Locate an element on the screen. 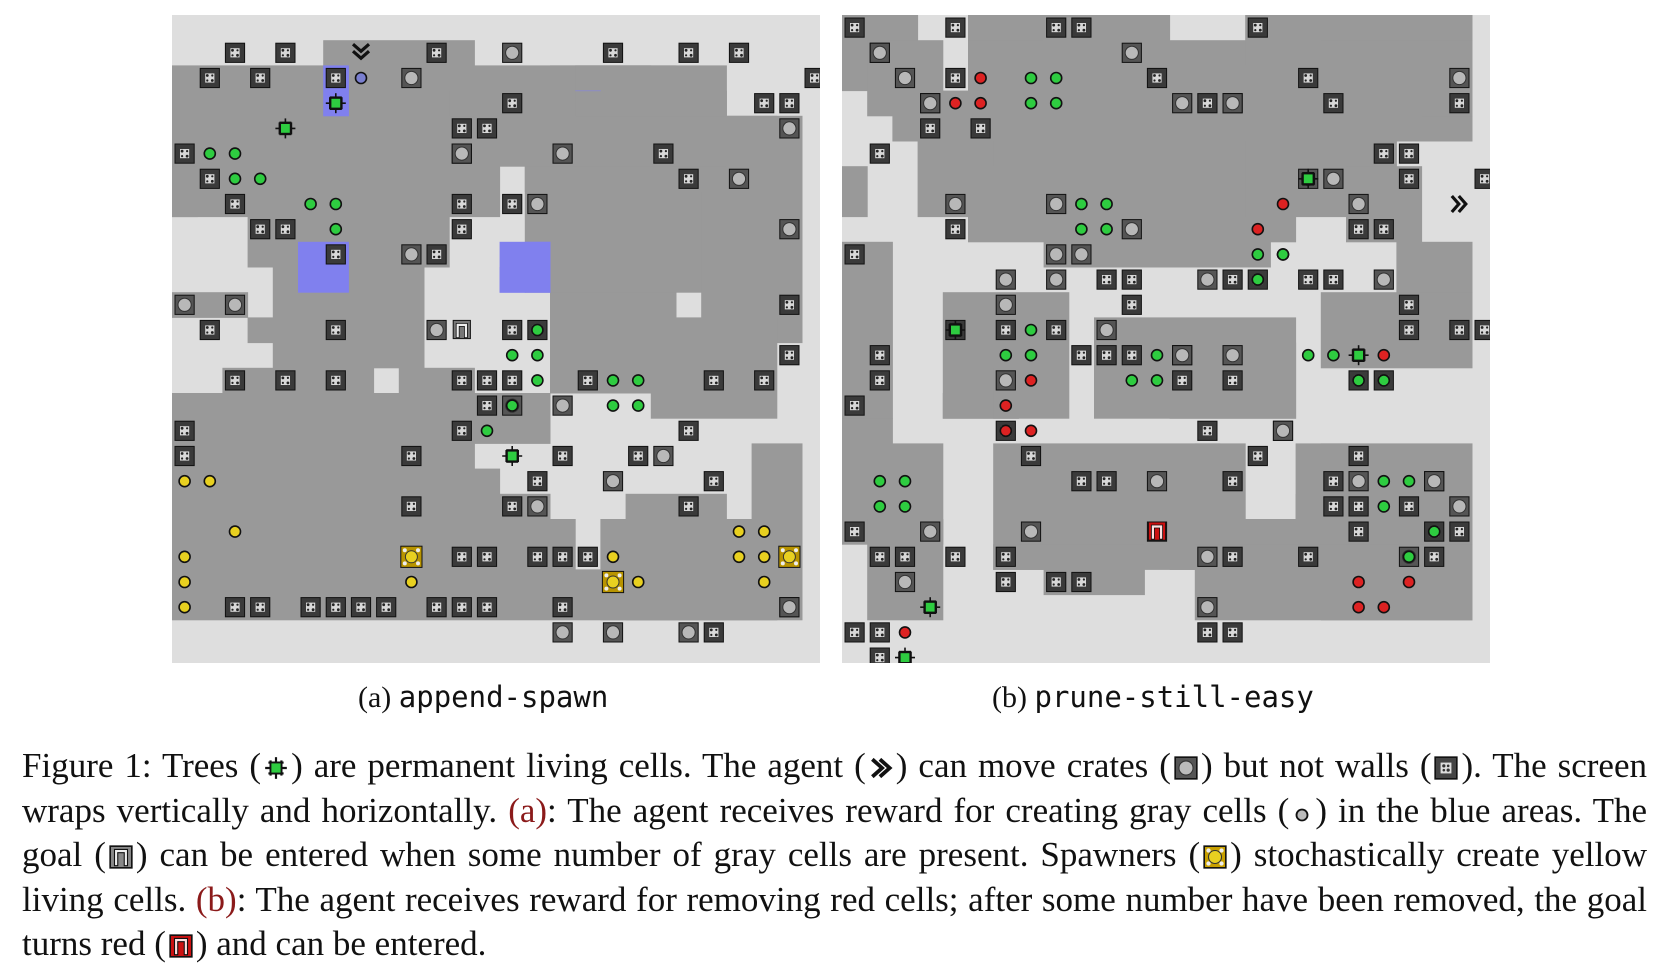 The image size is (1666, 968). subcaption-a-label: (a) is located at coordinates (375, 697).